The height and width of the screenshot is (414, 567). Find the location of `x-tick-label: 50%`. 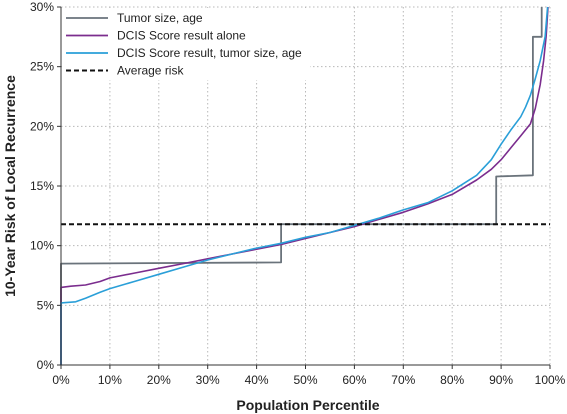

x-tick-label: 50% is located at coordinates (305, 380).